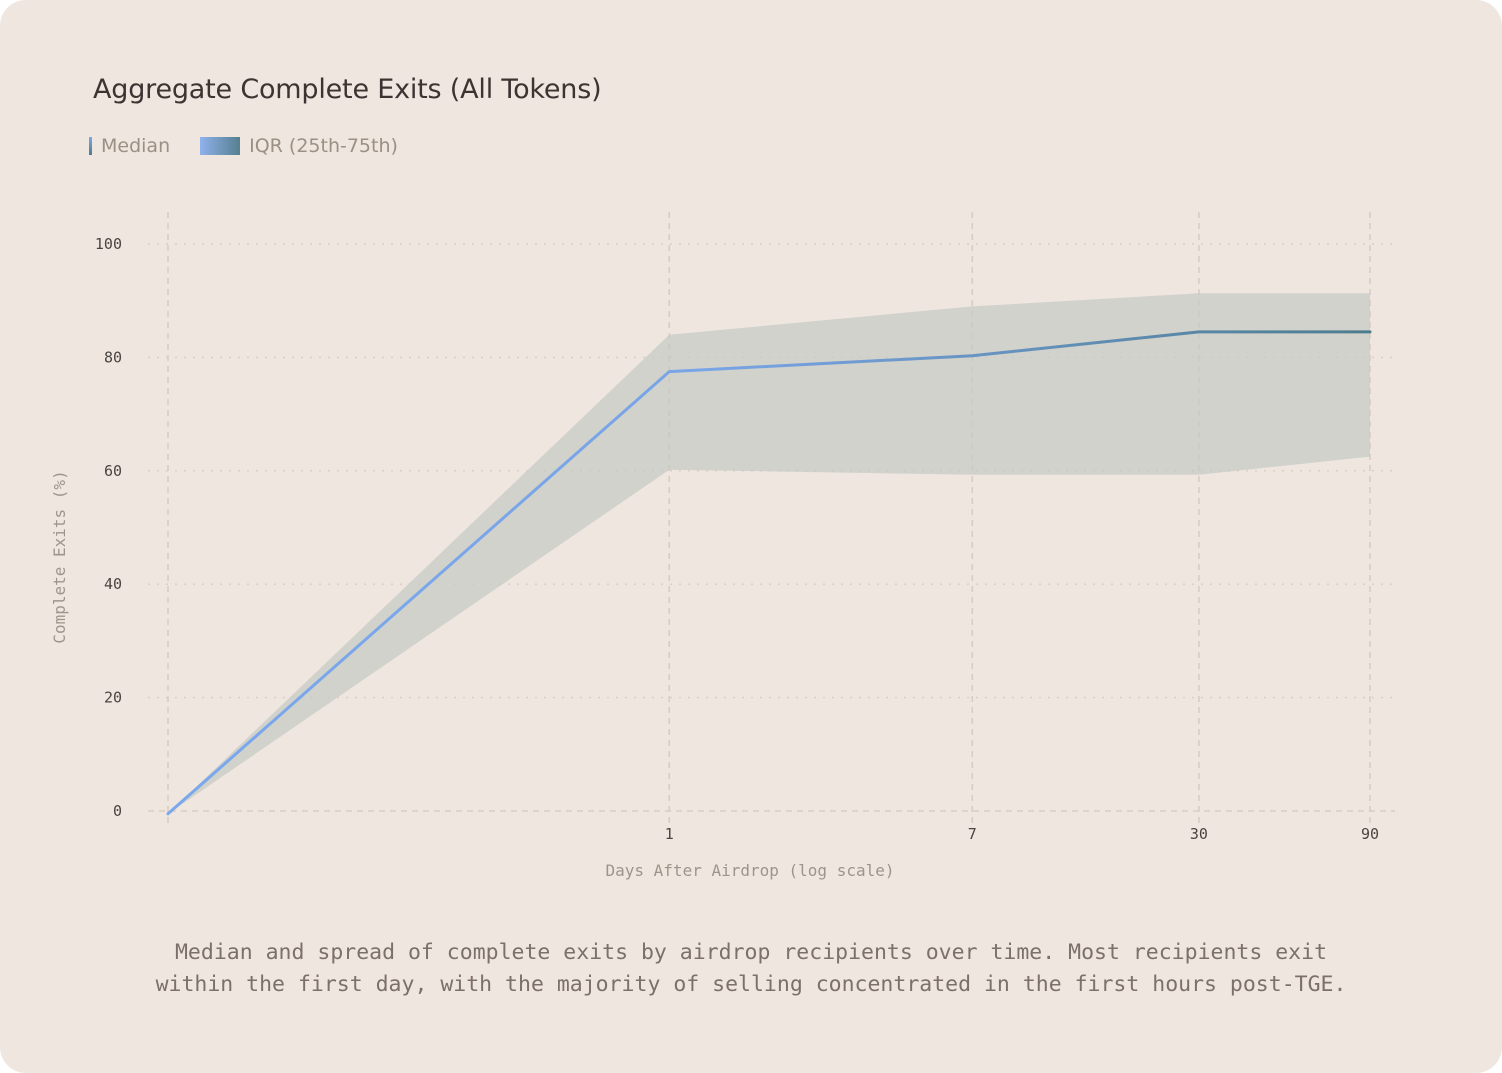 Image resolution: width=1502 pixels, height=1073 pixels. What do you see at coordinates (108, 244) in the screenshot?
I see `y-tick-label-100: 100` at bounding box center [108, 244].